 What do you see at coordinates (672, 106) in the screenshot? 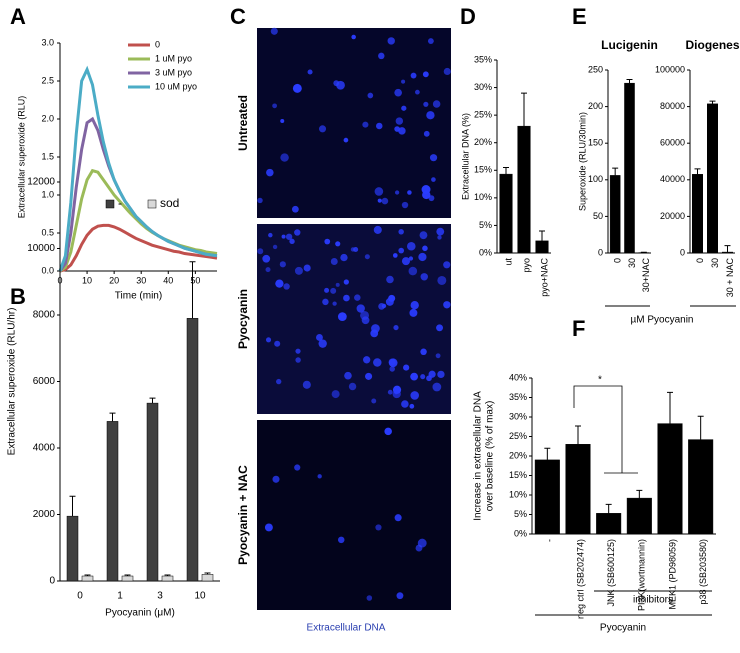
I see `y-tick-label: 80000` at bounding box center [672, 106].